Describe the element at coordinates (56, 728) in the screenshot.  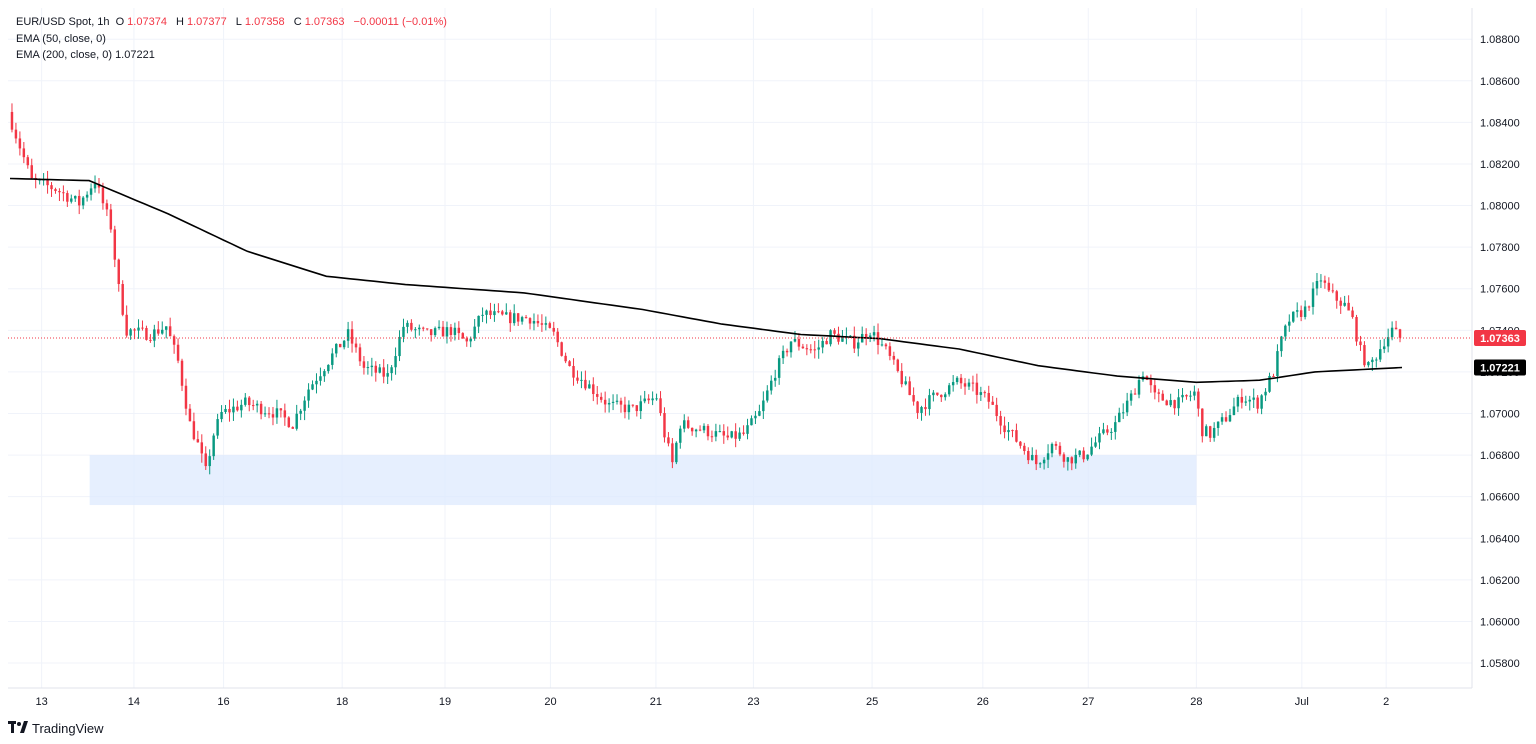
I see `tradingview-brand: TradingView` at that location.